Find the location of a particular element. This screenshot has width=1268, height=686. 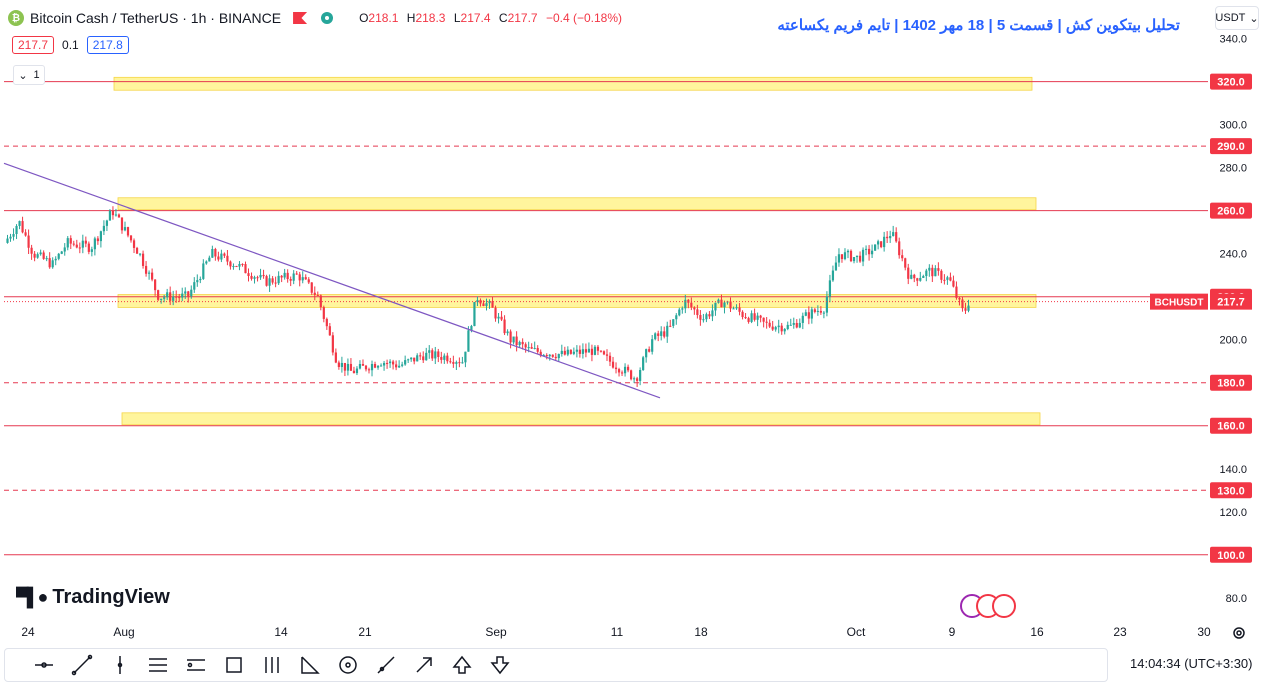

economic-events is located at coordinates (988, 606).